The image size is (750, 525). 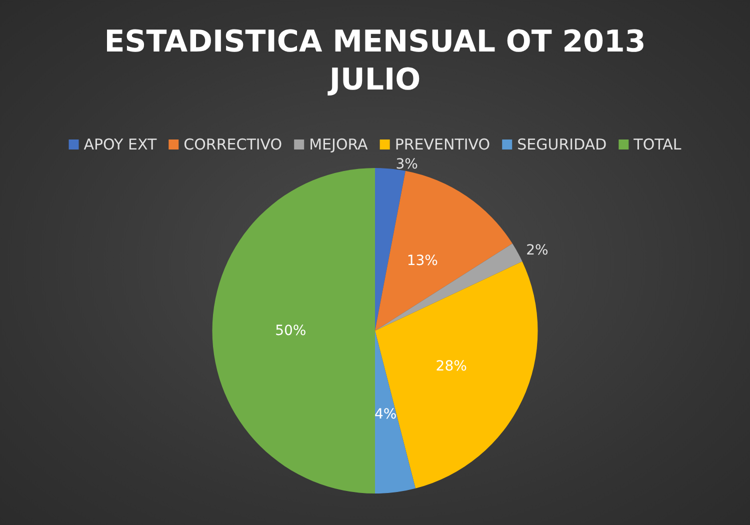 What do you see at coordinates (385, 414) in the screenshot?
I see `data-label: 4%` at bounding box center [385, 414].